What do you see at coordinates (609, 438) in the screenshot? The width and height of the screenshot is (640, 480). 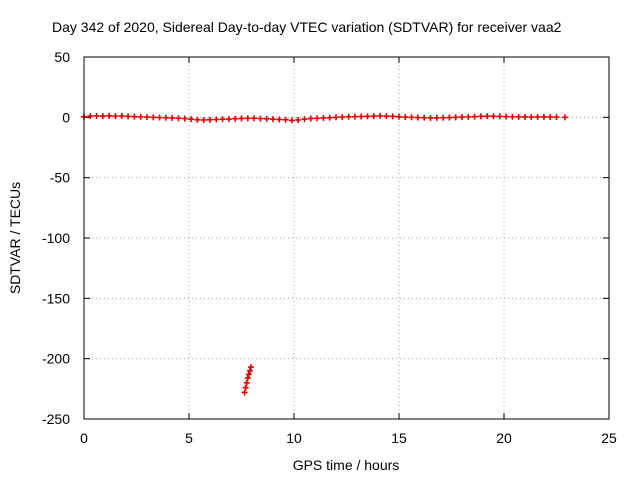 I see `x-tick-label: 25` at bounding box center [609, 438].